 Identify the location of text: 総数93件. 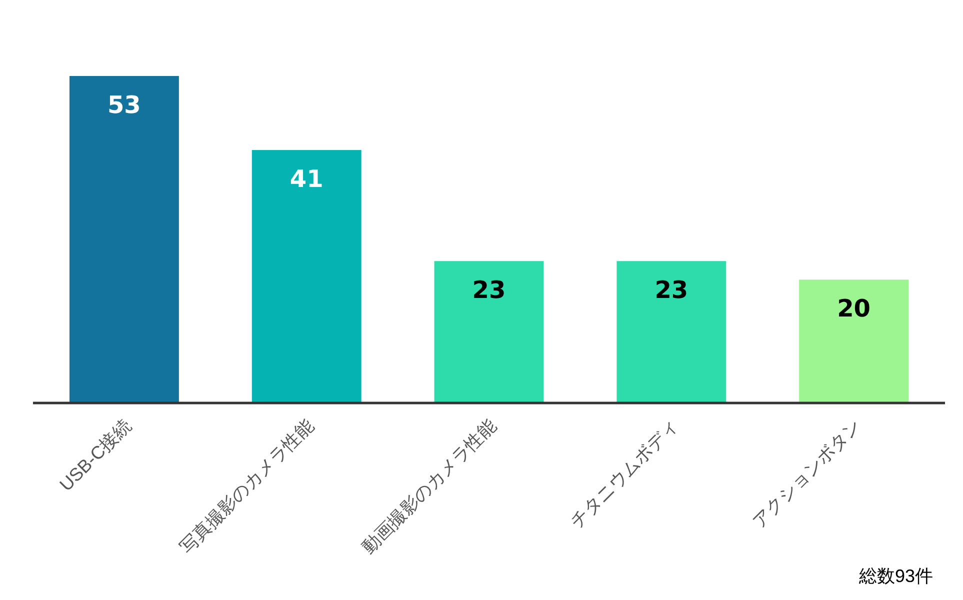
(895, 576).